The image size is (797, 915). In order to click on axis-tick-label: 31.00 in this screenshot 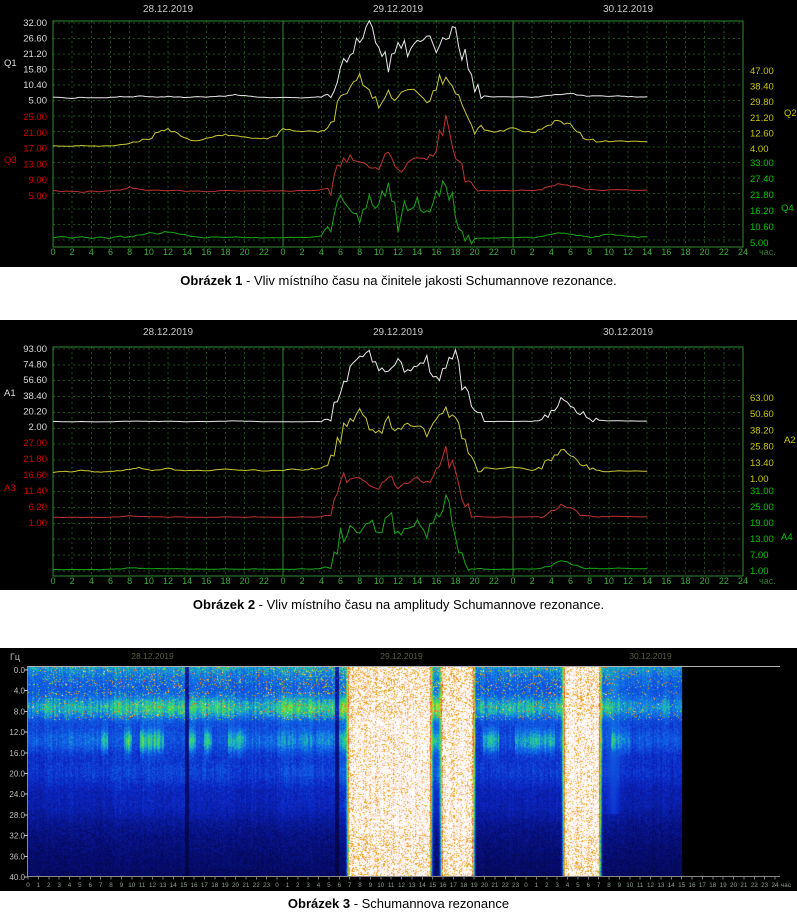, I will do `click(762, 491)`.